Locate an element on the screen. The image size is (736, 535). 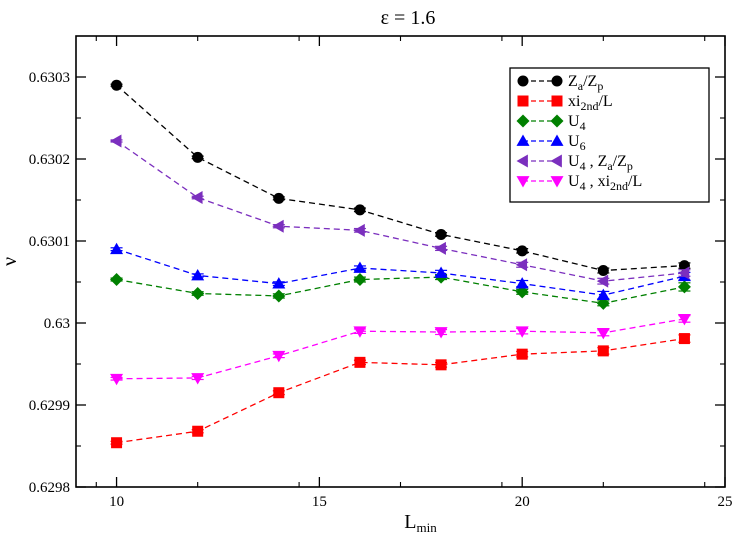
x-axis-title: Lmin is located at coordinates (420, 523).